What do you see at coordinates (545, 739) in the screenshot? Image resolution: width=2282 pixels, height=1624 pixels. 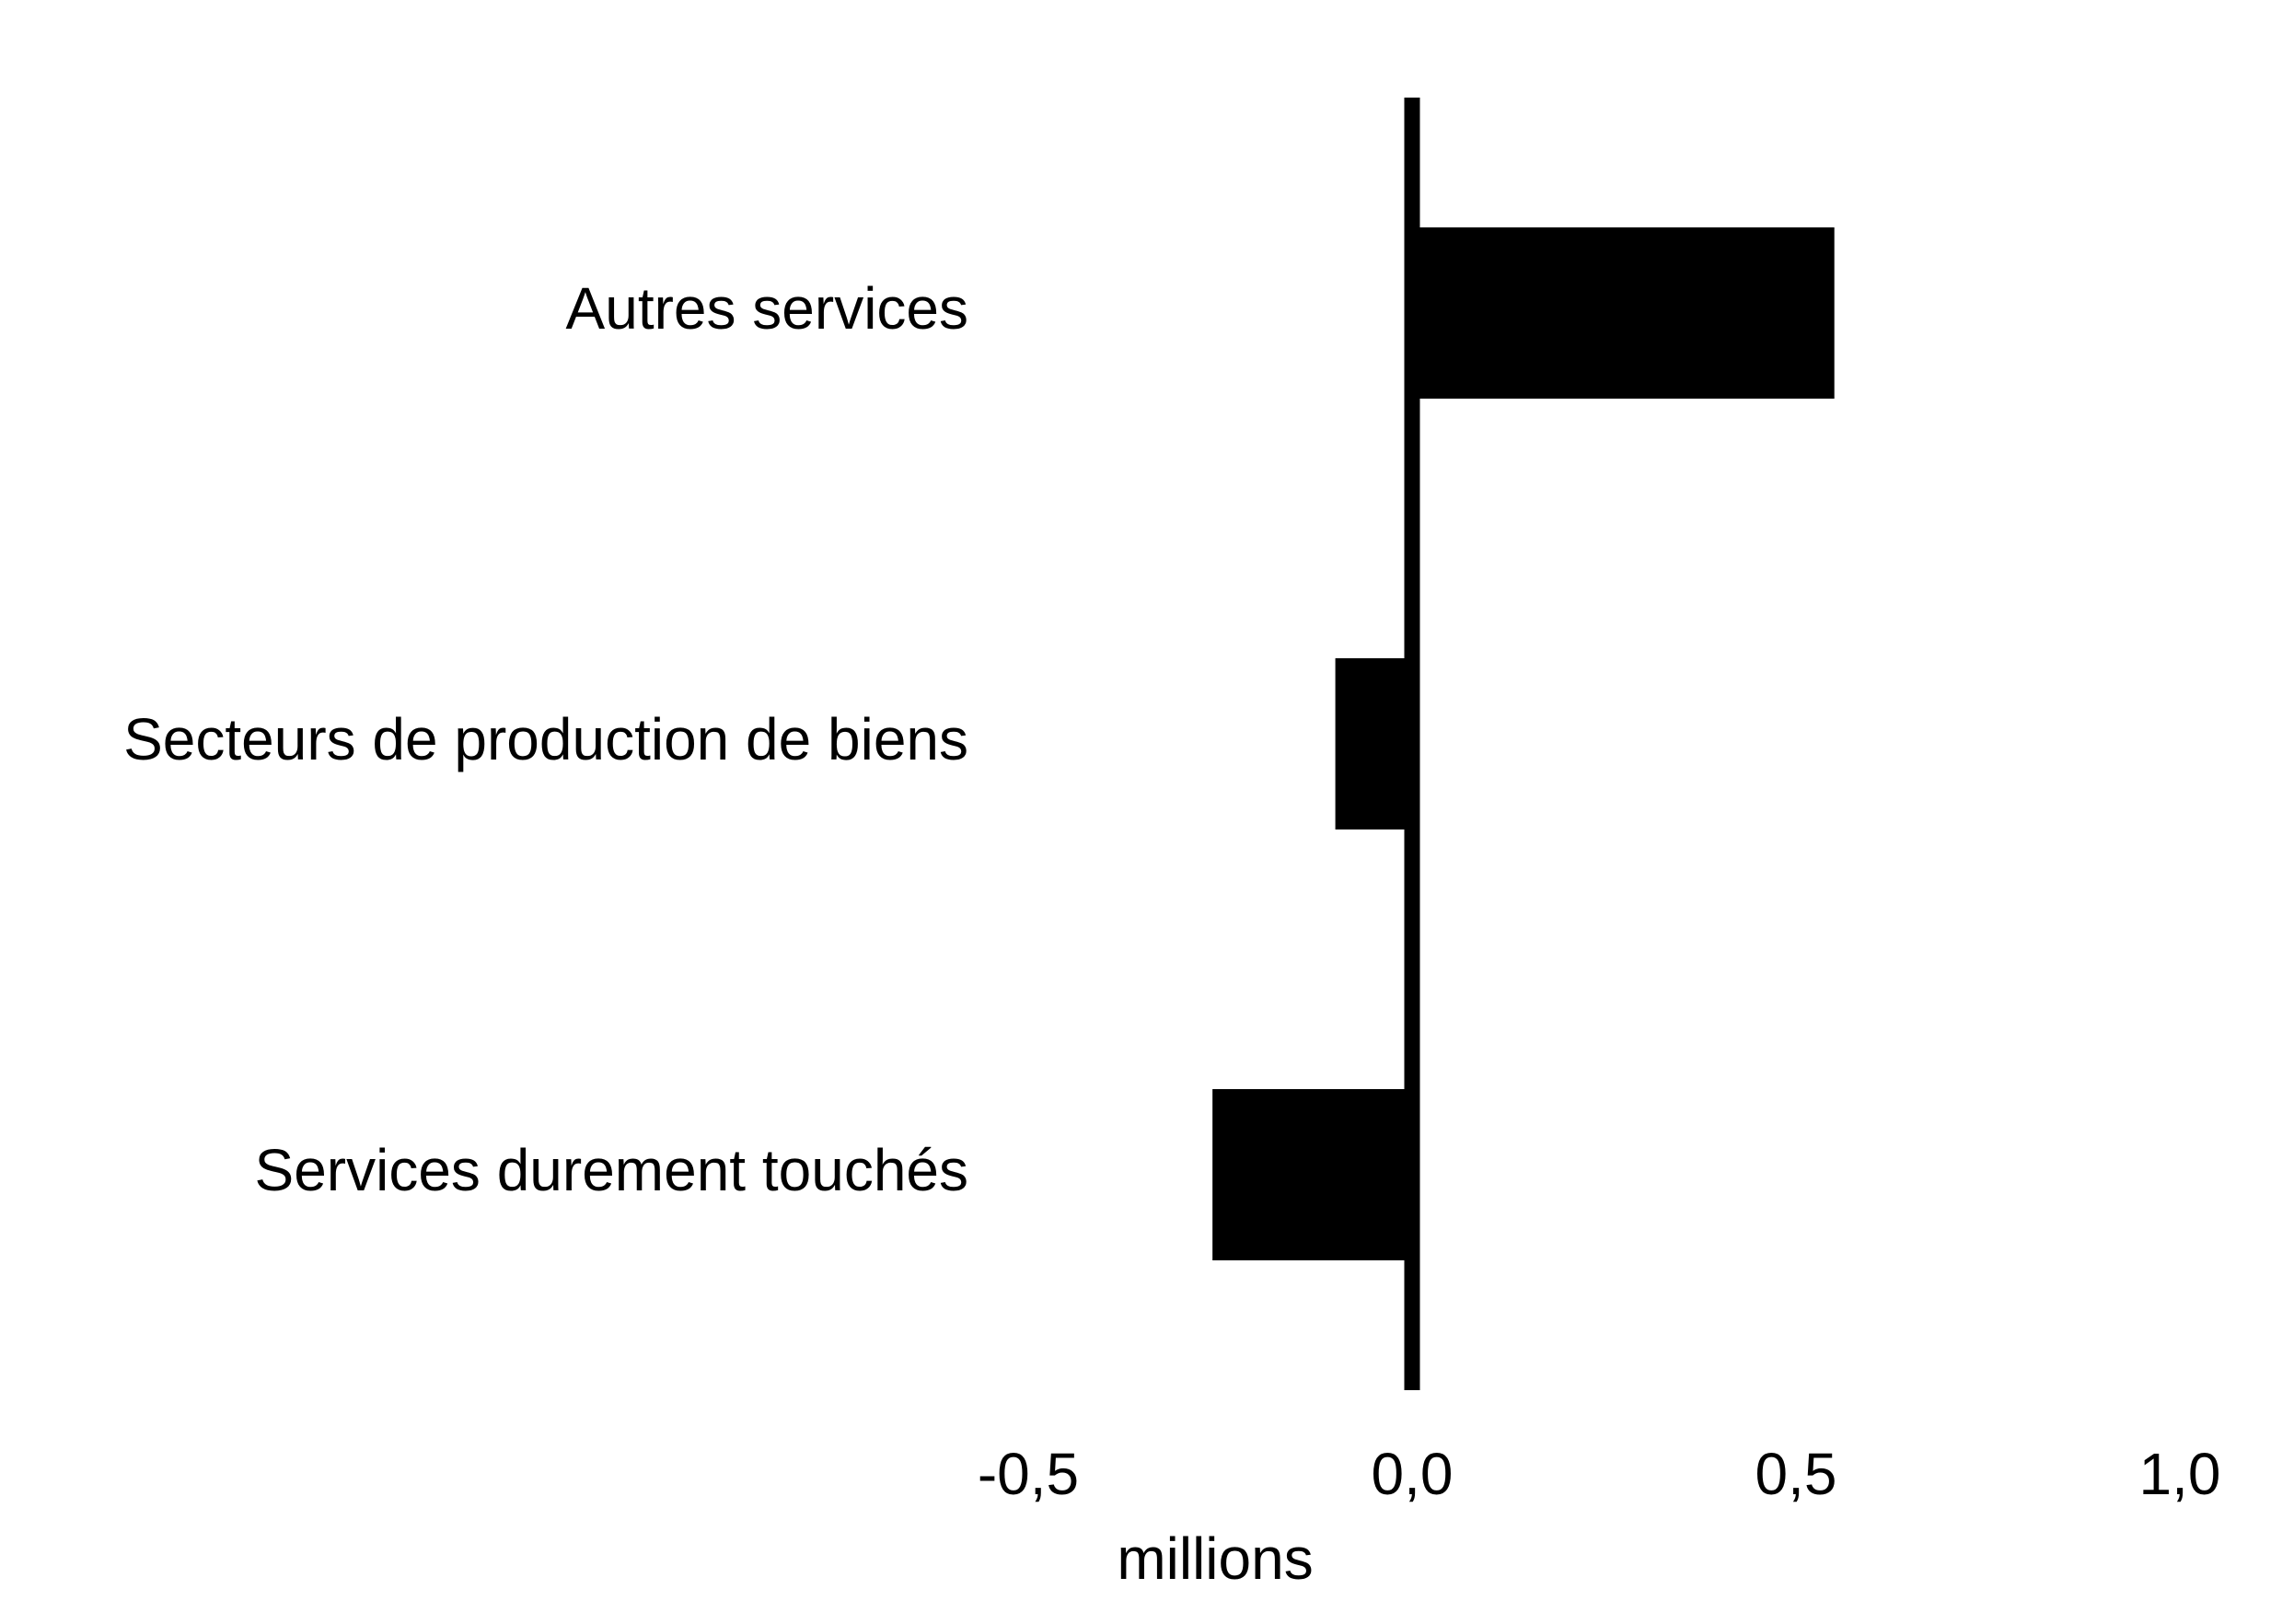 I see `y-tick-label: Secteurs de production de biens` at bounding box center [545, 739].